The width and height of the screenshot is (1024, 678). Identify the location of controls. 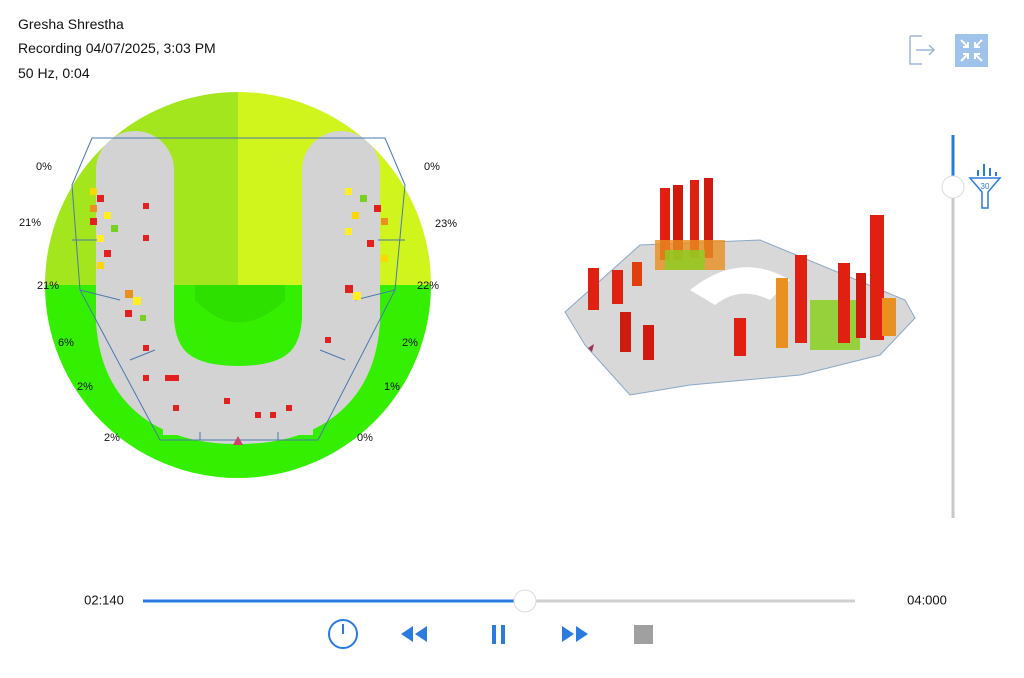
(490, 634).